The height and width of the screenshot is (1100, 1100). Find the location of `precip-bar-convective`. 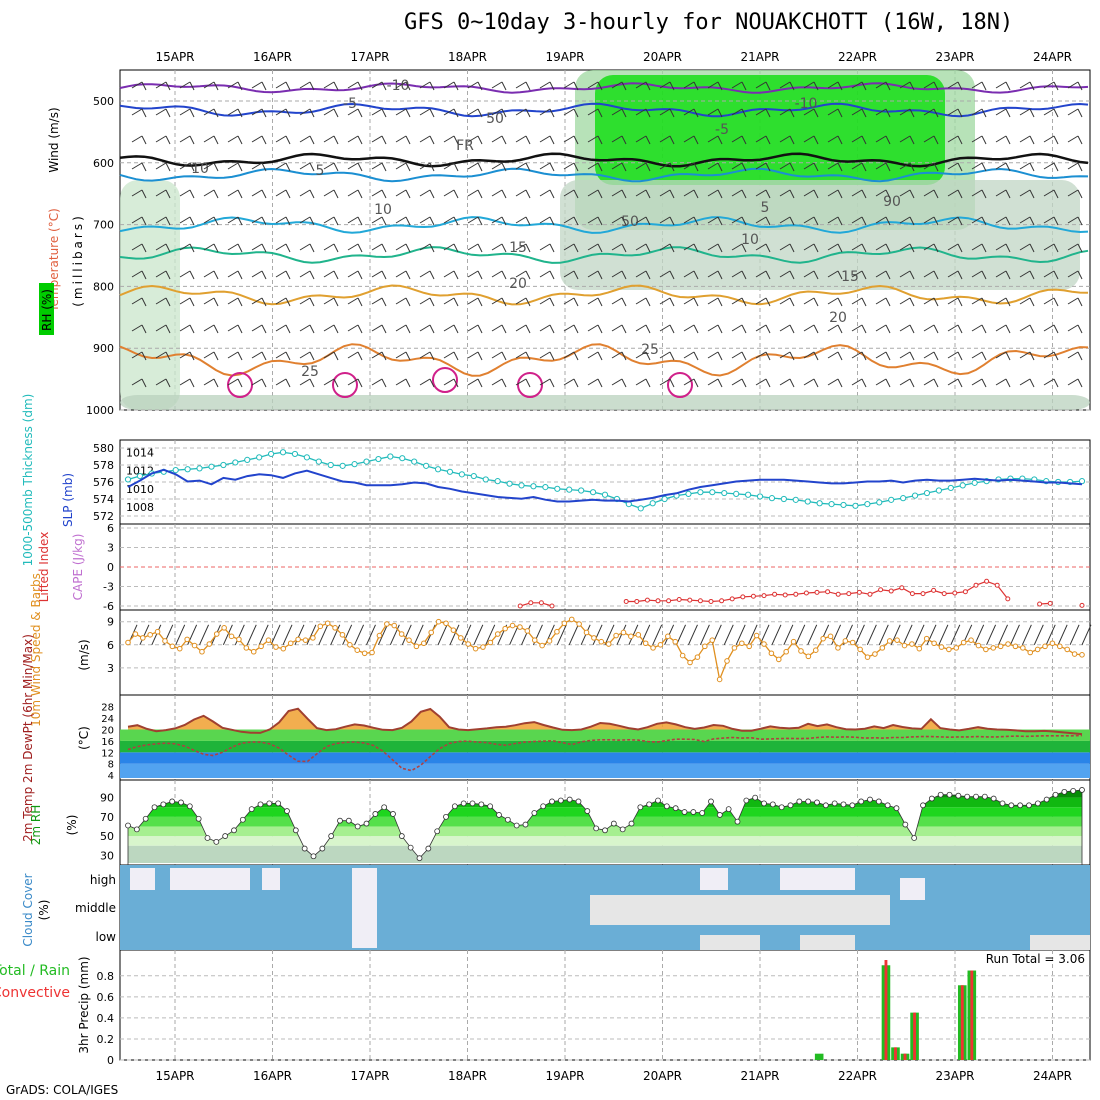

precip-bar-convective is located at coordinates (905, 1056).